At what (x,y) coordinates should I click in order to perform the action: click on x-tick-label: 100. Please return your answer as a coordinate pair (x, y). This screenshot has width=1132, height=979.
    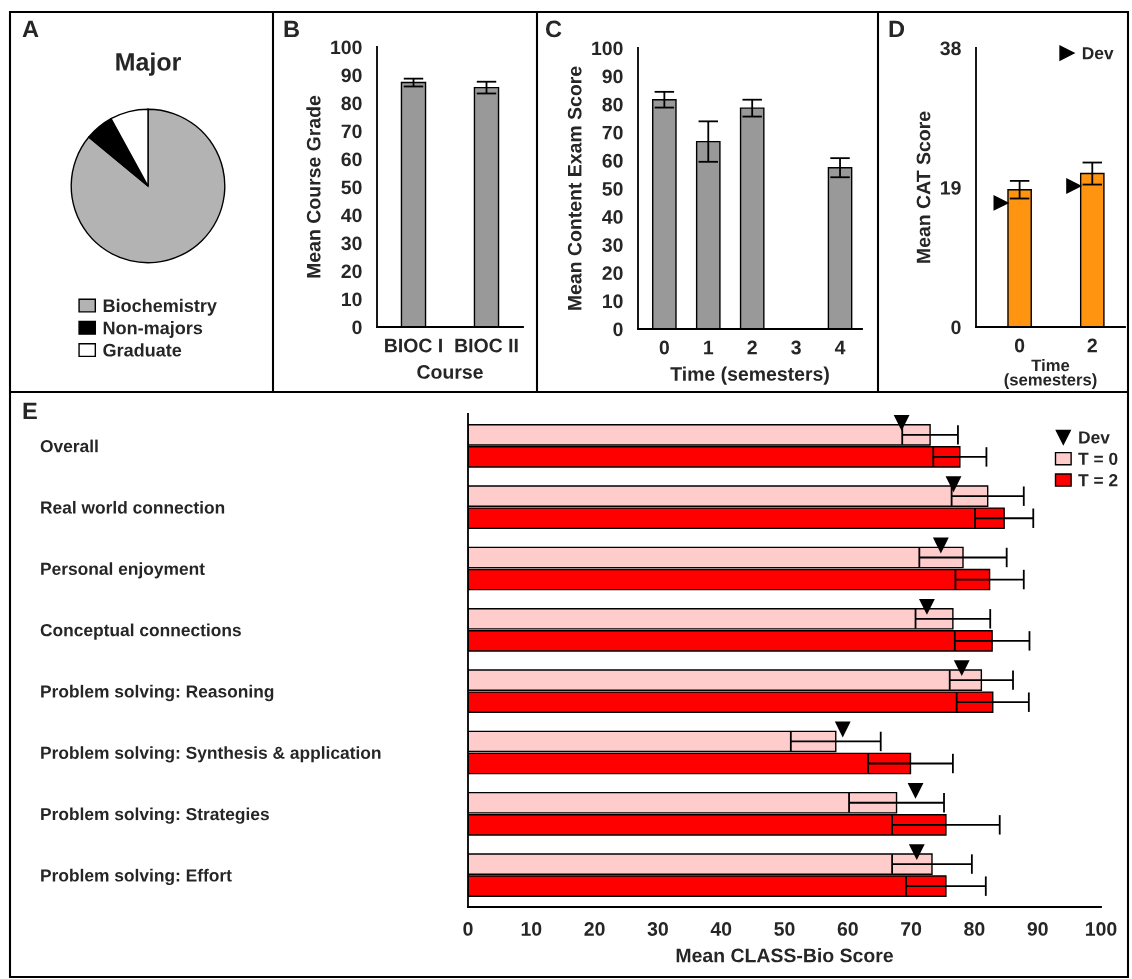
    Looking at the image, I should click on (1101, 929).